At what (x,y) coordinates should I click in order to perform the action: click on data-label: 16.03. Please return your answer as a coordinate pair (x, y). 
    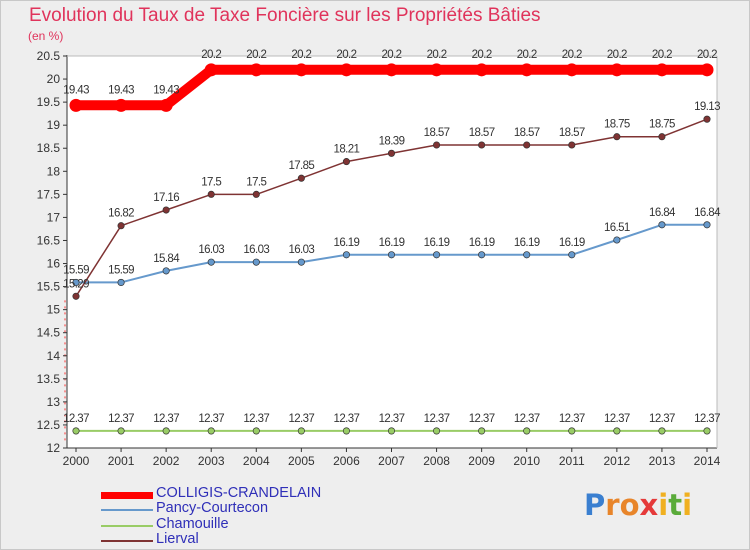
    Looking at the image, I should click on (256, 250).